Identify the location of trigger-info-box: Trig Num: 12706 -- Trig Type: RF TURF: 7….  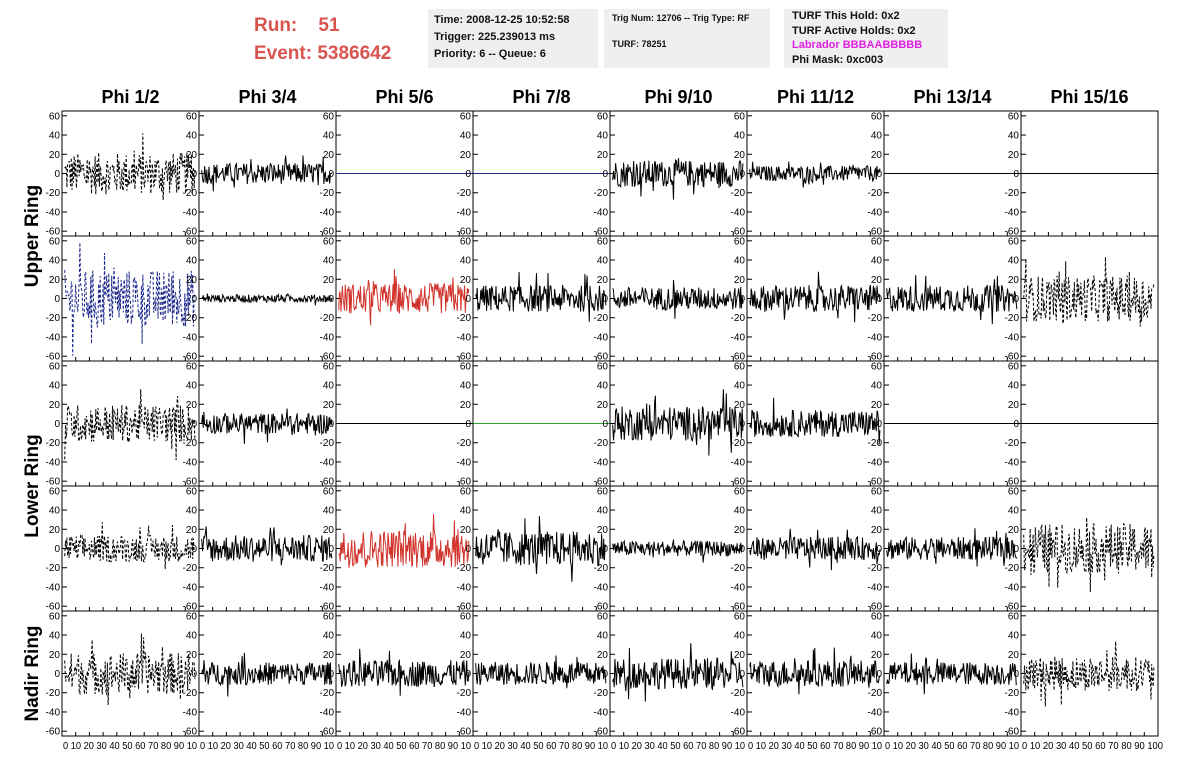
(687, 38).